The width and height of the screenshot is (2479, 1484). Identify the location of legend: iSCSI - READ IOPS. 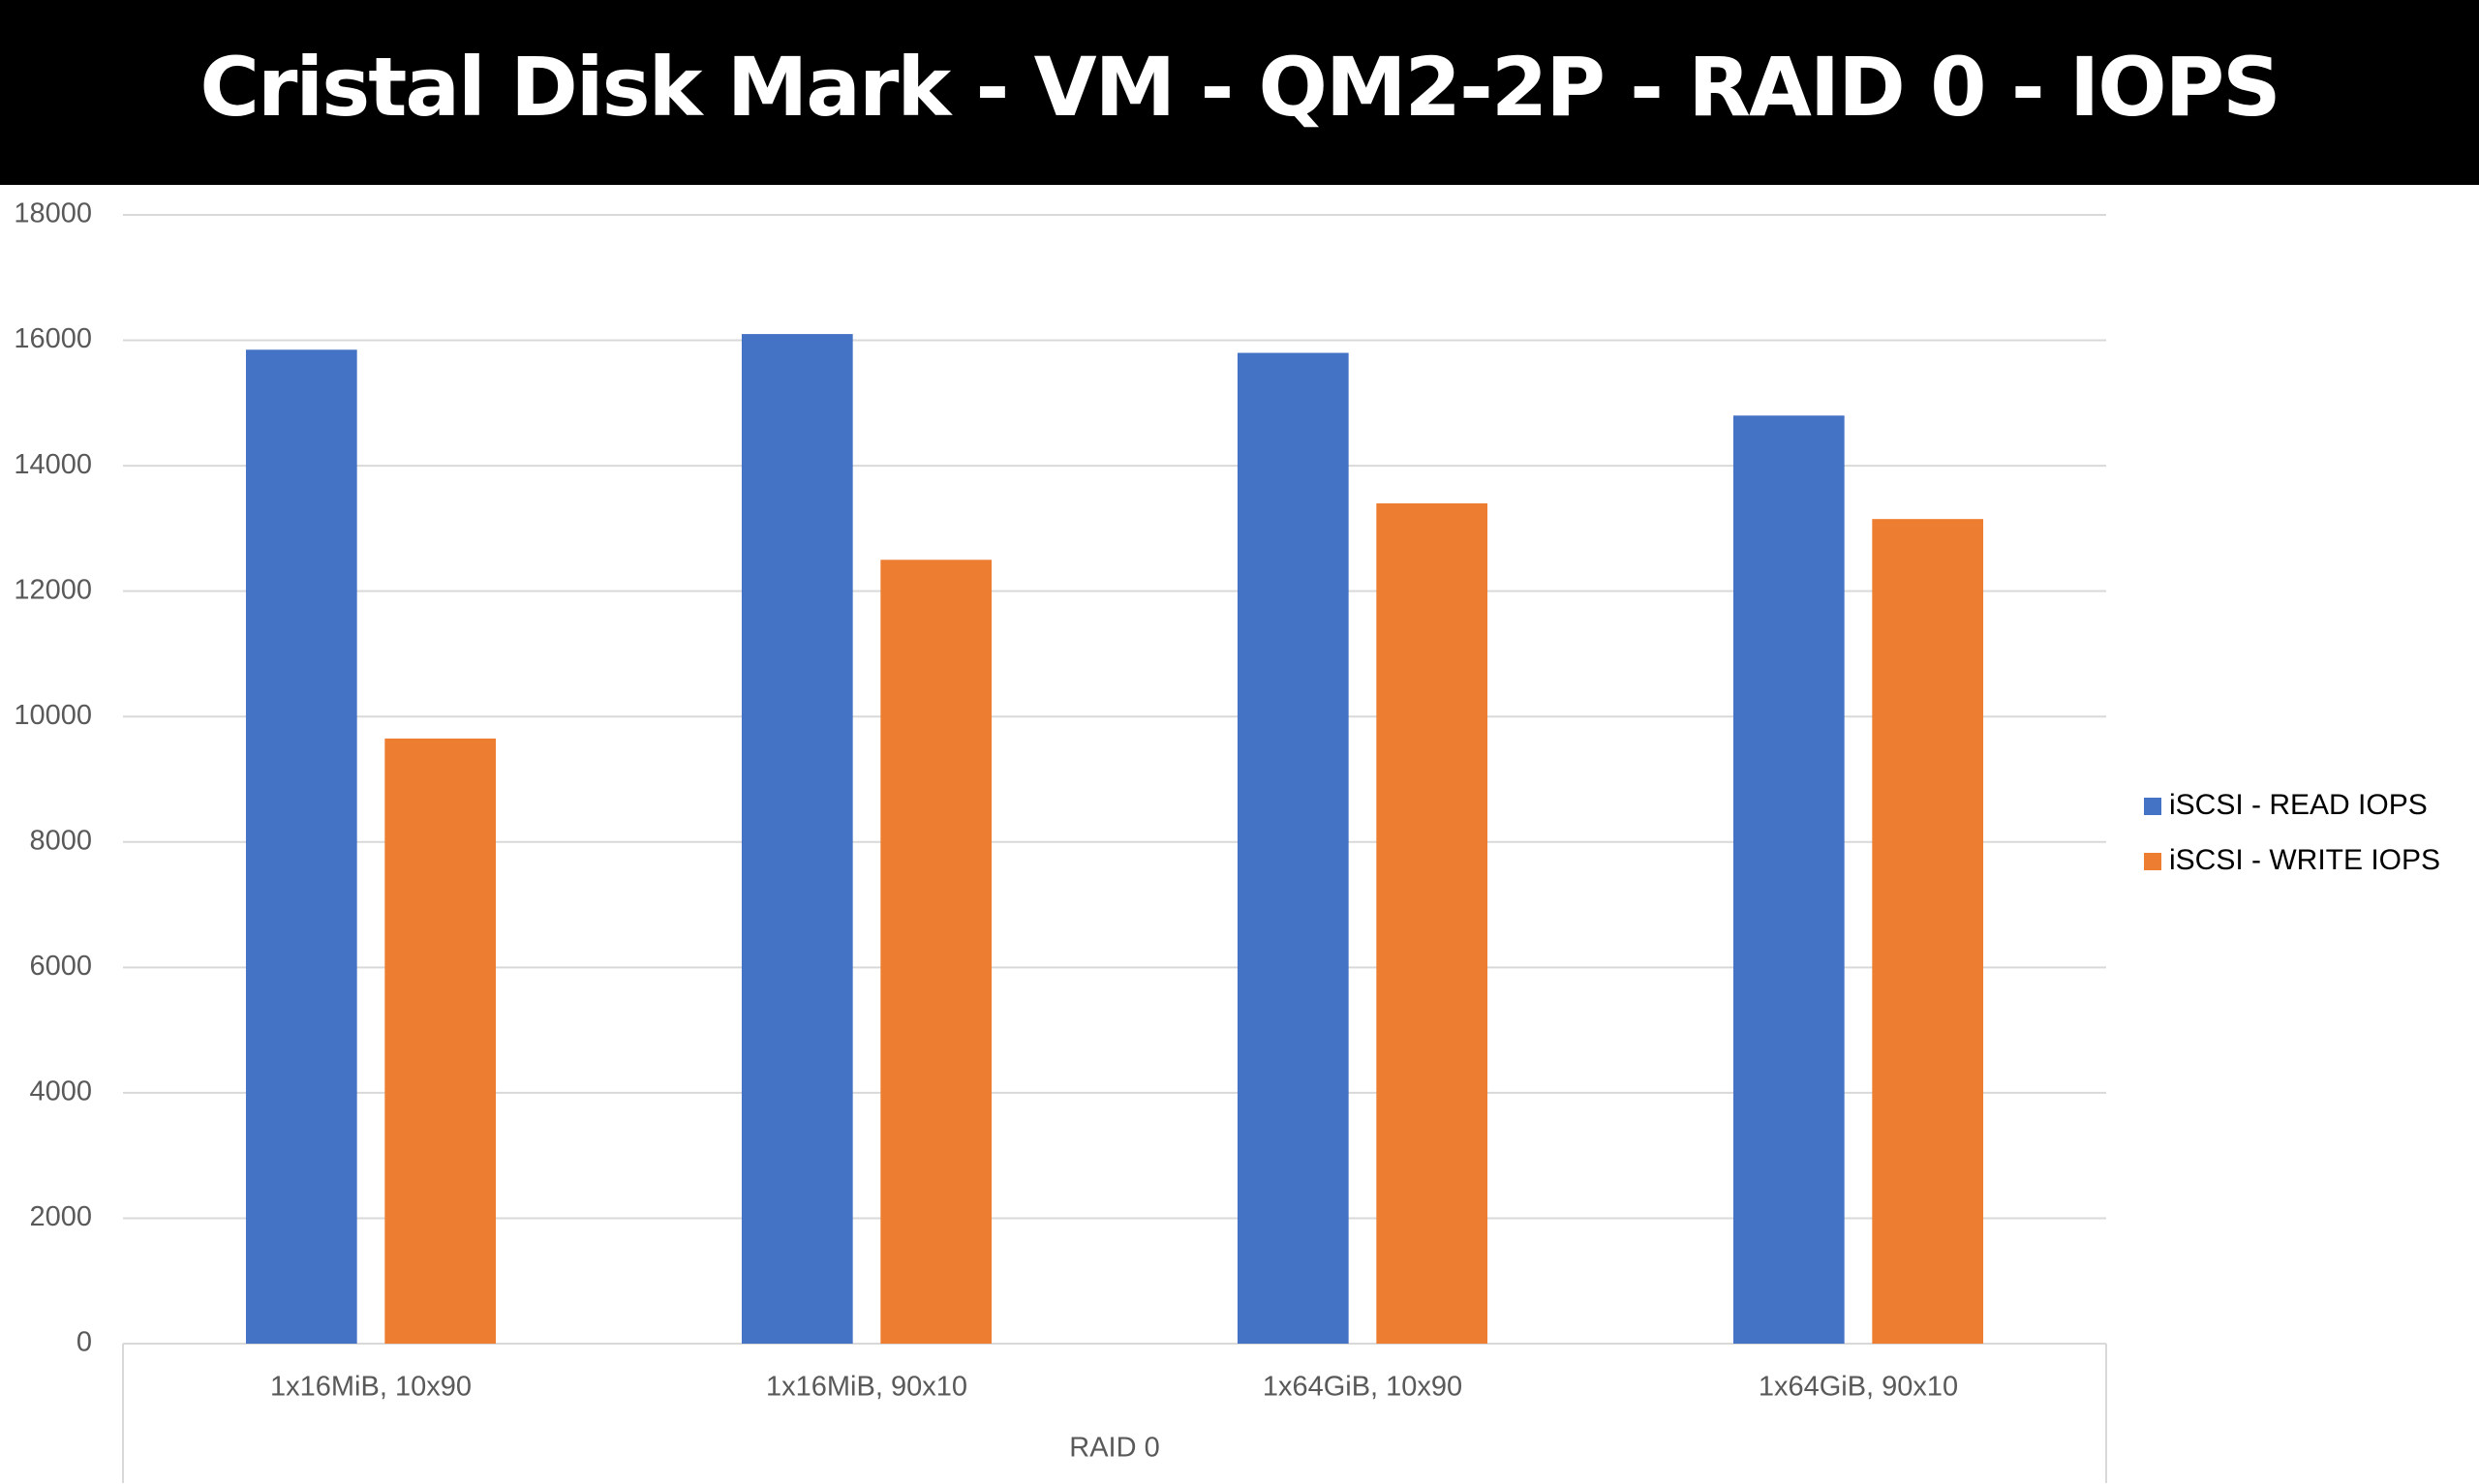
(2298, 805).